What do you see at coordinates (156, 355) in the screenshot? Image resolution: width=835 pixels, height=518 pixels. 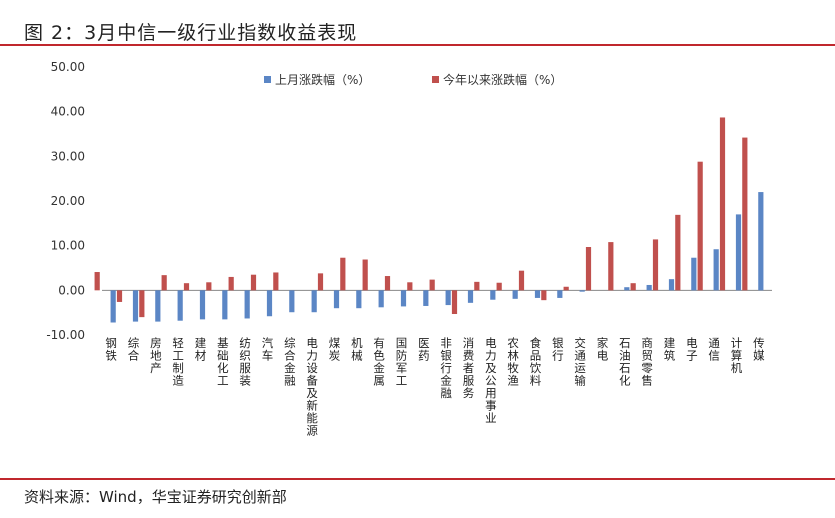 I see `x-tick-label: 房地产` at bounding box center [156, 355].